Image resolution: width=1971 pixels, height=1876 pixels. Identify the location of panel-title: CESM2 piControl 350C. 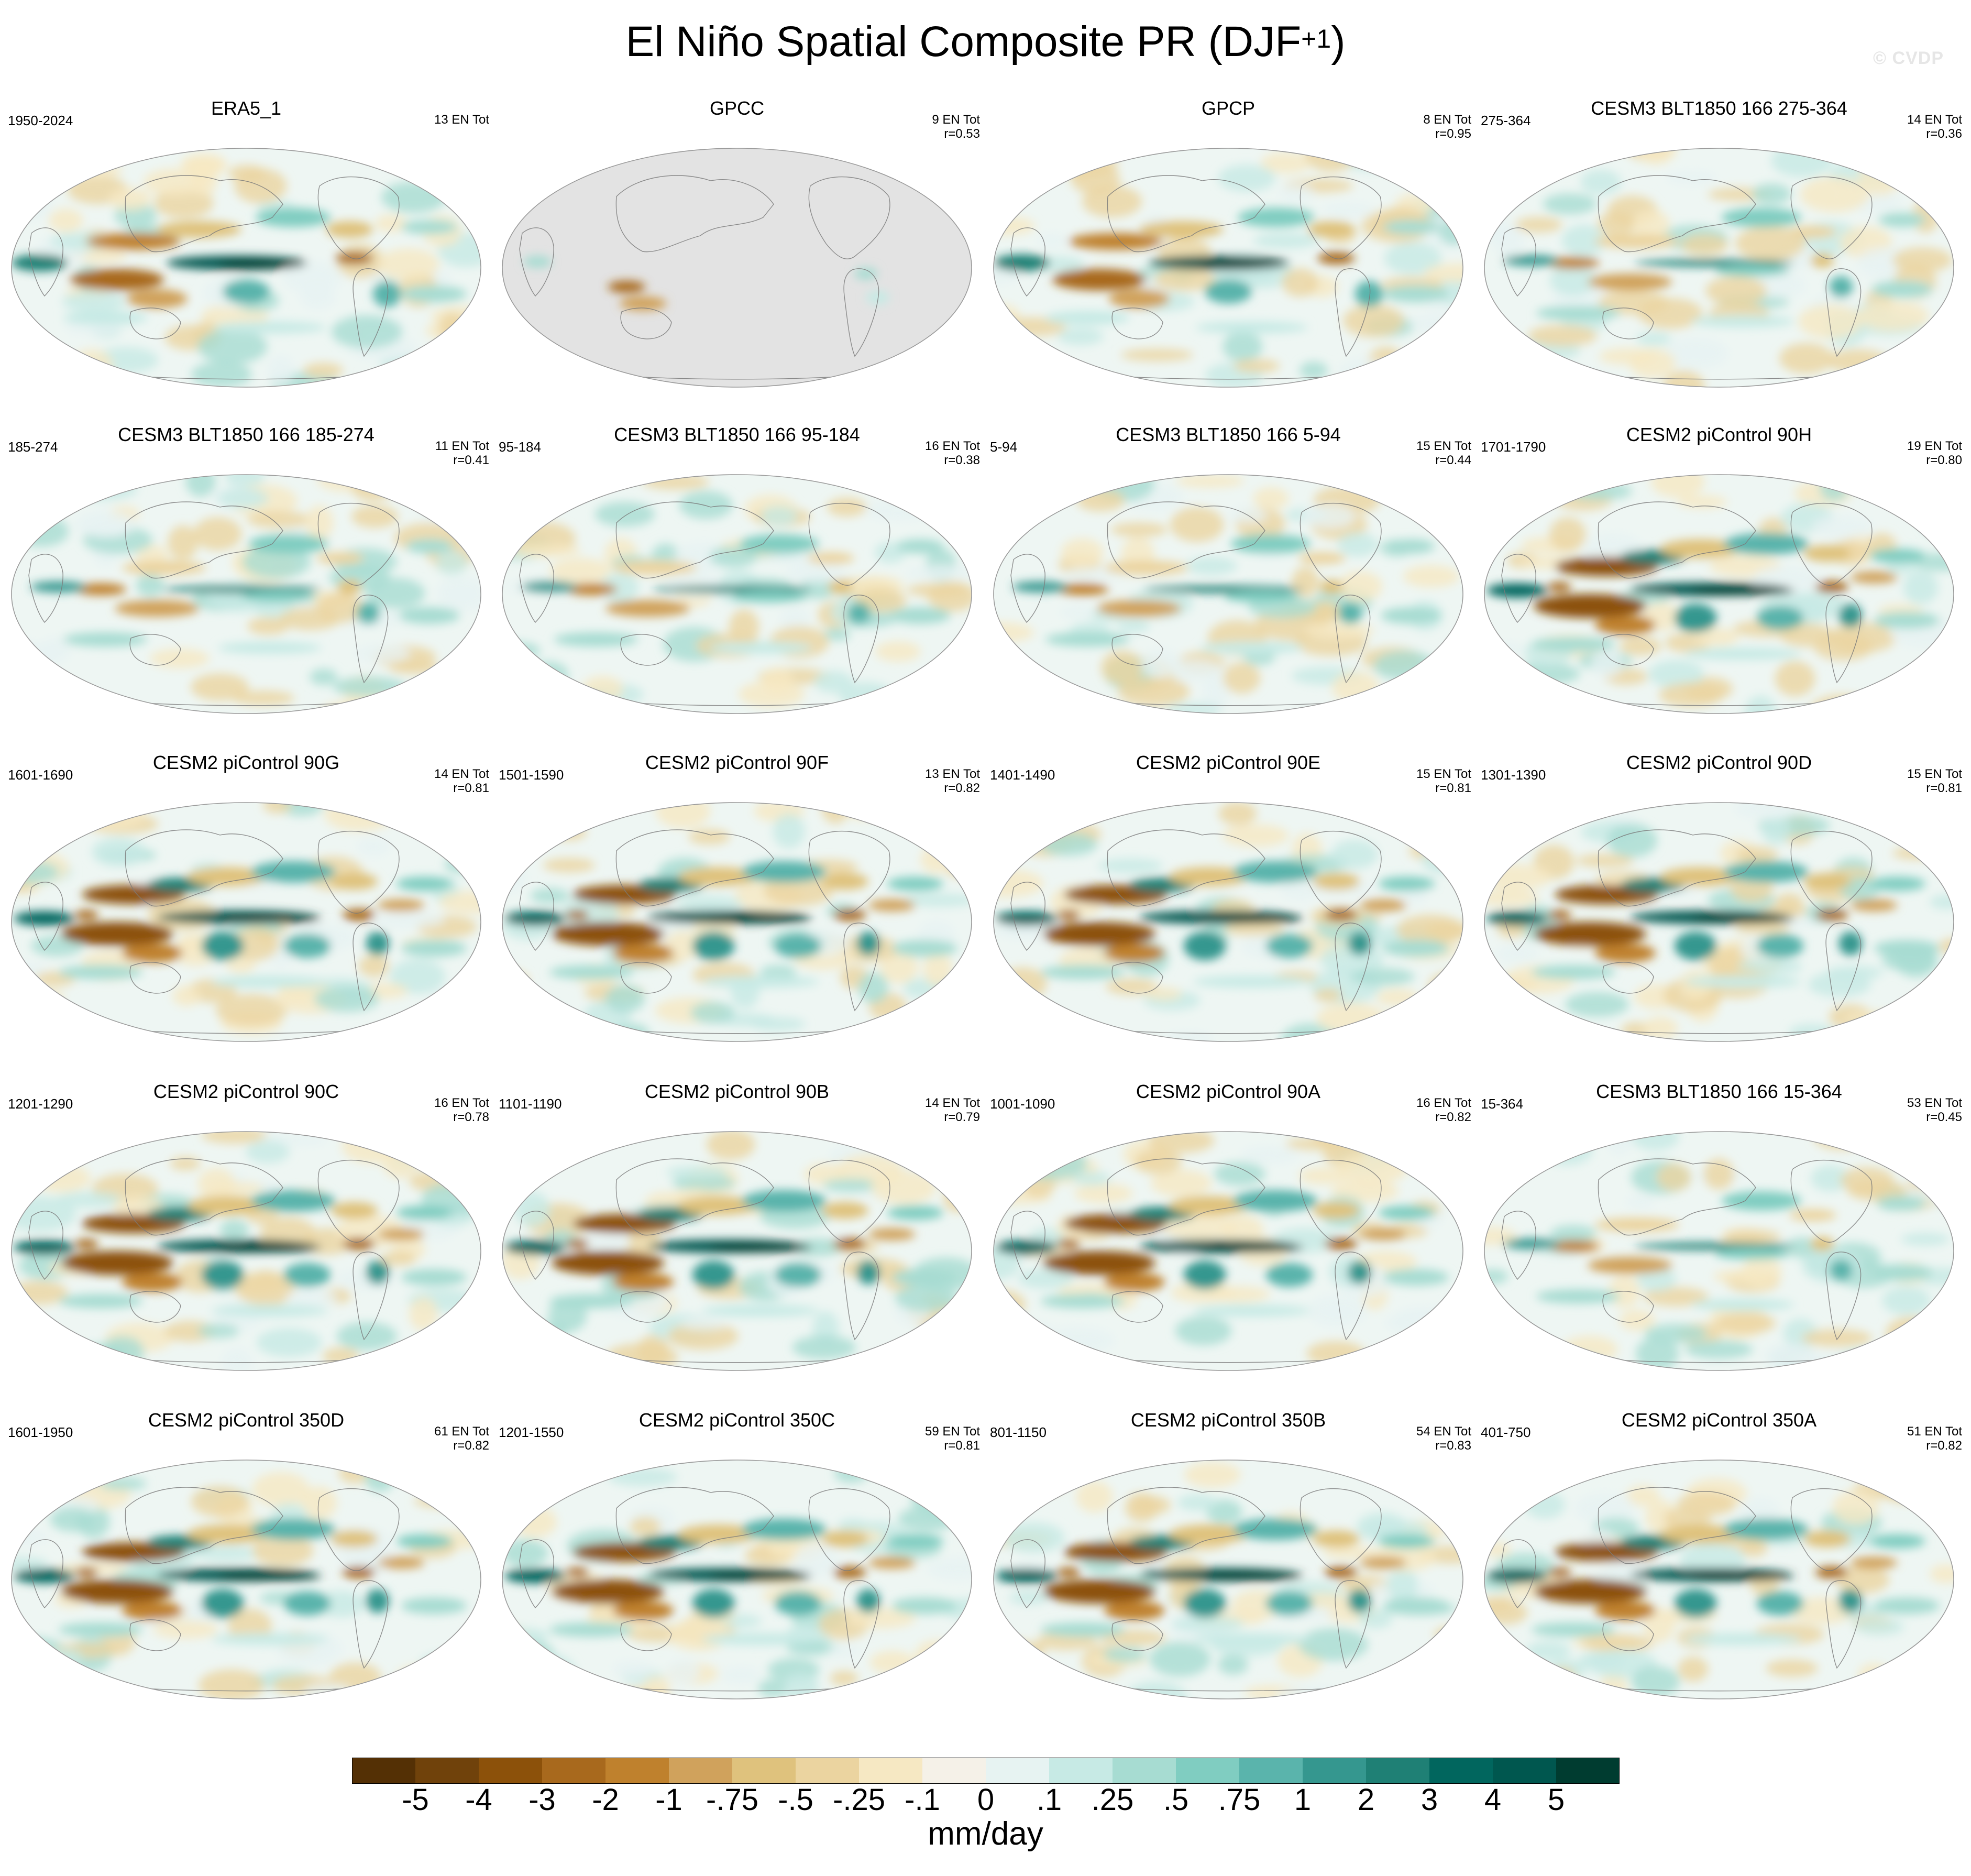
(736, 1420).